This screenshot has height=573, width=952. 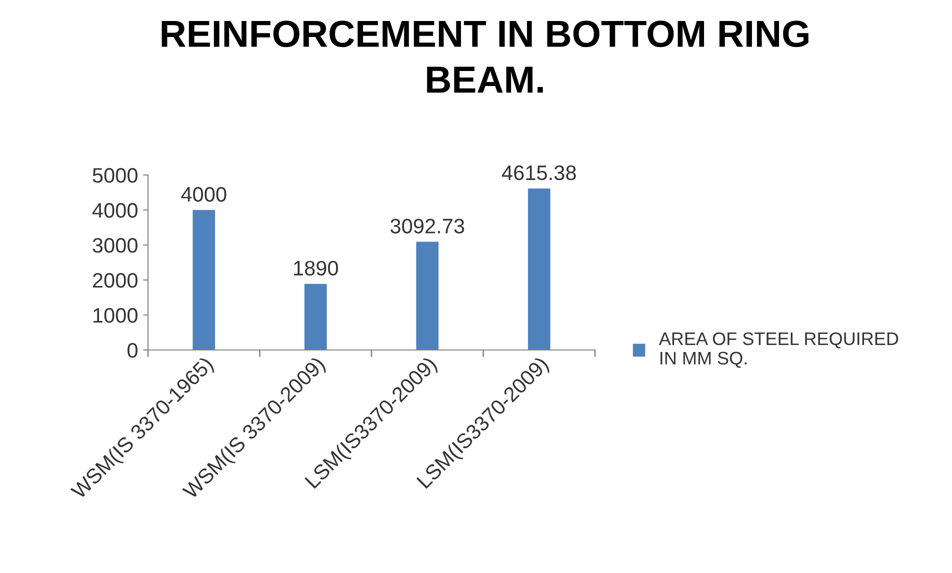 What do you see at coordinates (115, 210) in the screenshot?
I see `y-tick-label: 4000` at bounding box center [115, 210].